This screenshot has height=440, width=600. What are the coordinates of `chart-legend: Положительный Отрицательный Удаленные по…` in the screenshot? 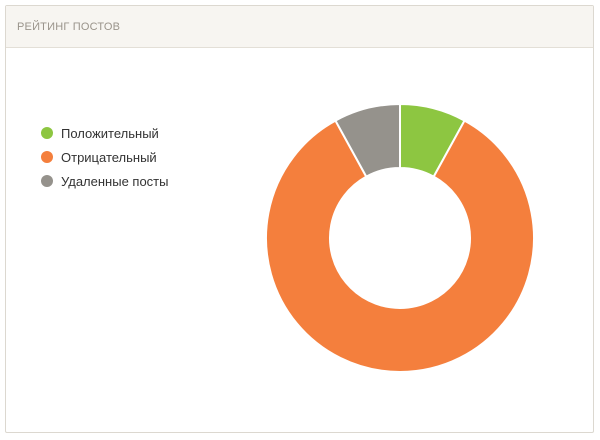 It's located at (105, 157).